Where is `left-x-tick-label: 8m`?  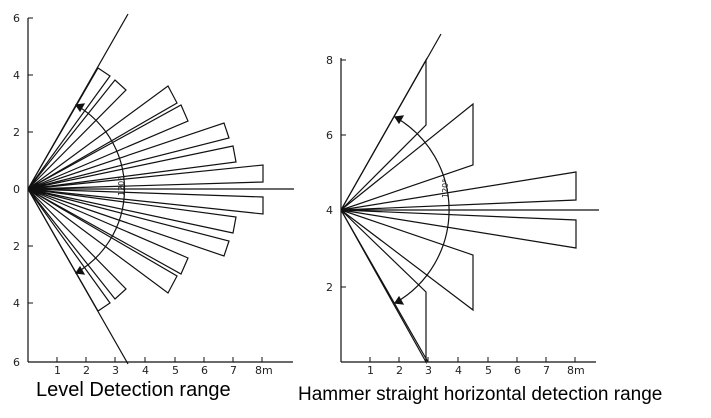
left-x-tick-label: 8m is located at coordinates (264, 370).